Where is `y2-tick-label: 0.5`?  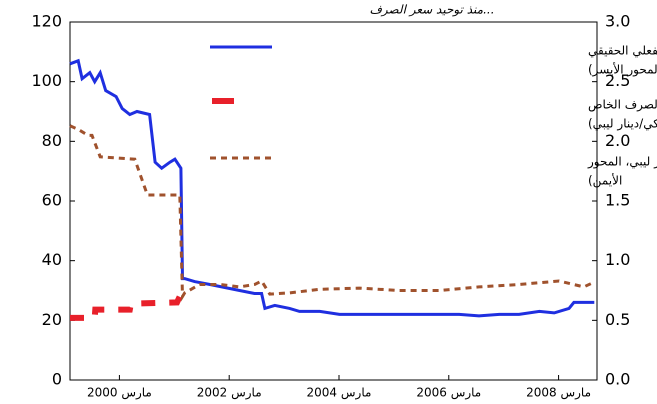 y2-tick-label: 0.5 is located at coordinates (617, 319).